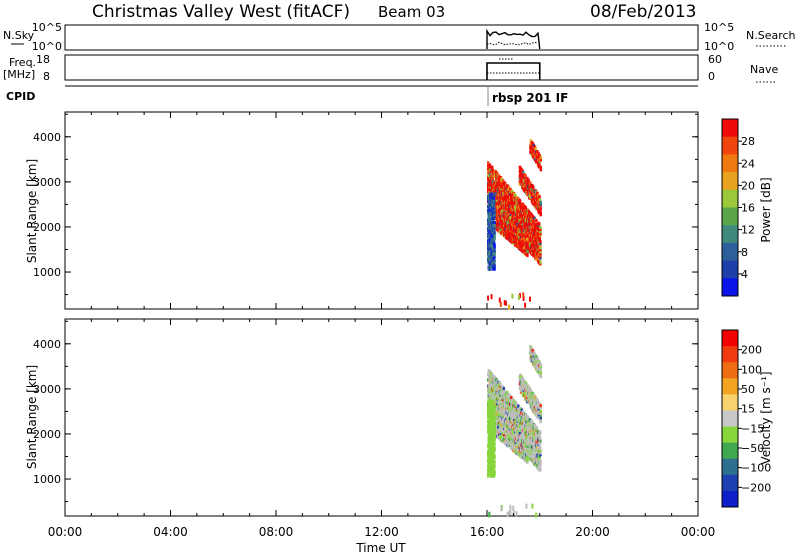  I want to click on y-tick-label: 1000, so click(47, 272).